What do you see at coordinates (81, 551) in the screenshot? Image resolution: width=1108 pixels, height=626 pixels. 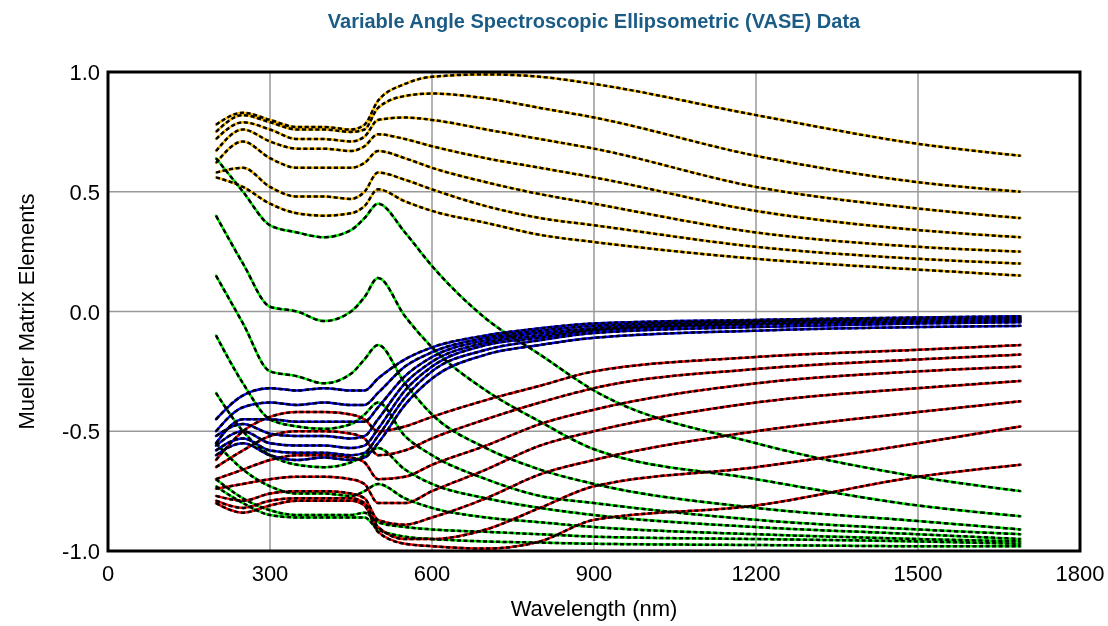 I see `y-tick-label: -1.0` at bounding box center [81, 551].